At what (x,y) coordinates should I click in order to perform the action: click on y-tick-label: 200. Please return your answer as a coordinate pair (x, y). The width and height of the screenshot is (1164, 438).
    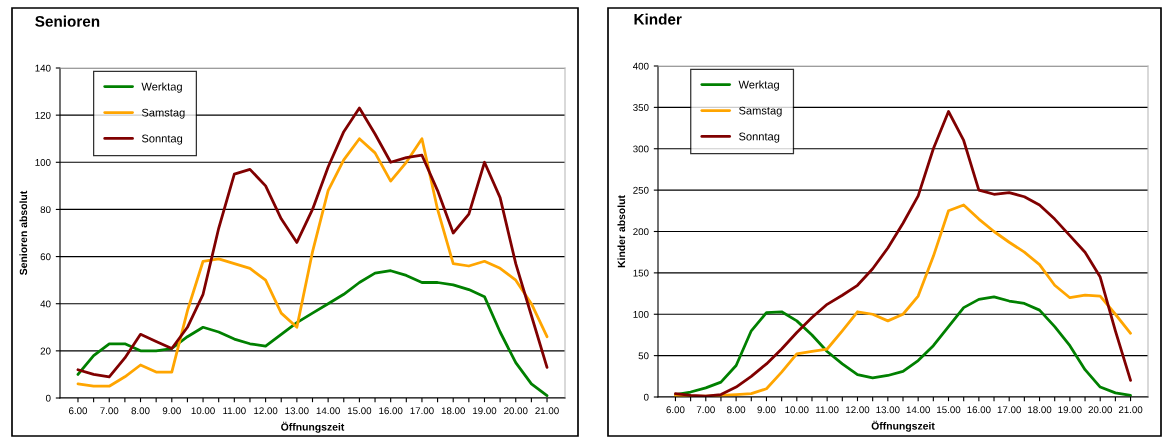
    Looking at the image, I should click on (641, 232).